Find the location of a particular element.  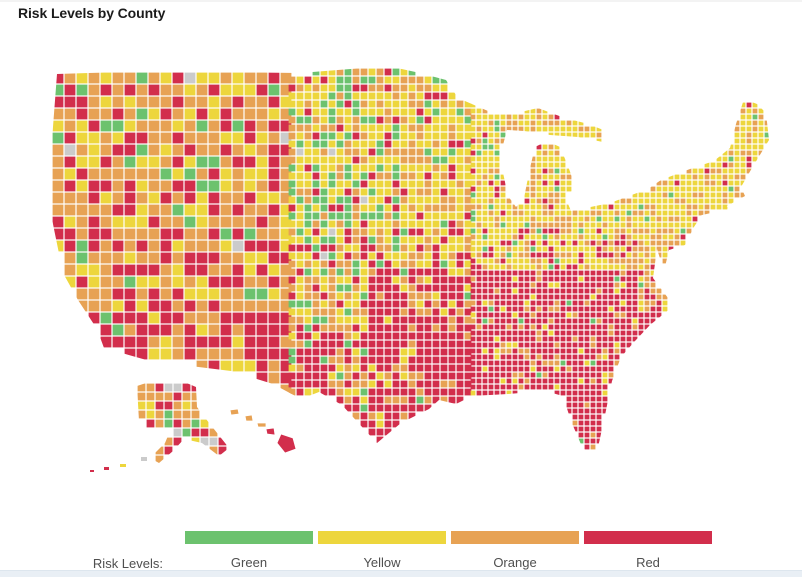

legend-item-orange: Orange is located at coordinates (515, 550).